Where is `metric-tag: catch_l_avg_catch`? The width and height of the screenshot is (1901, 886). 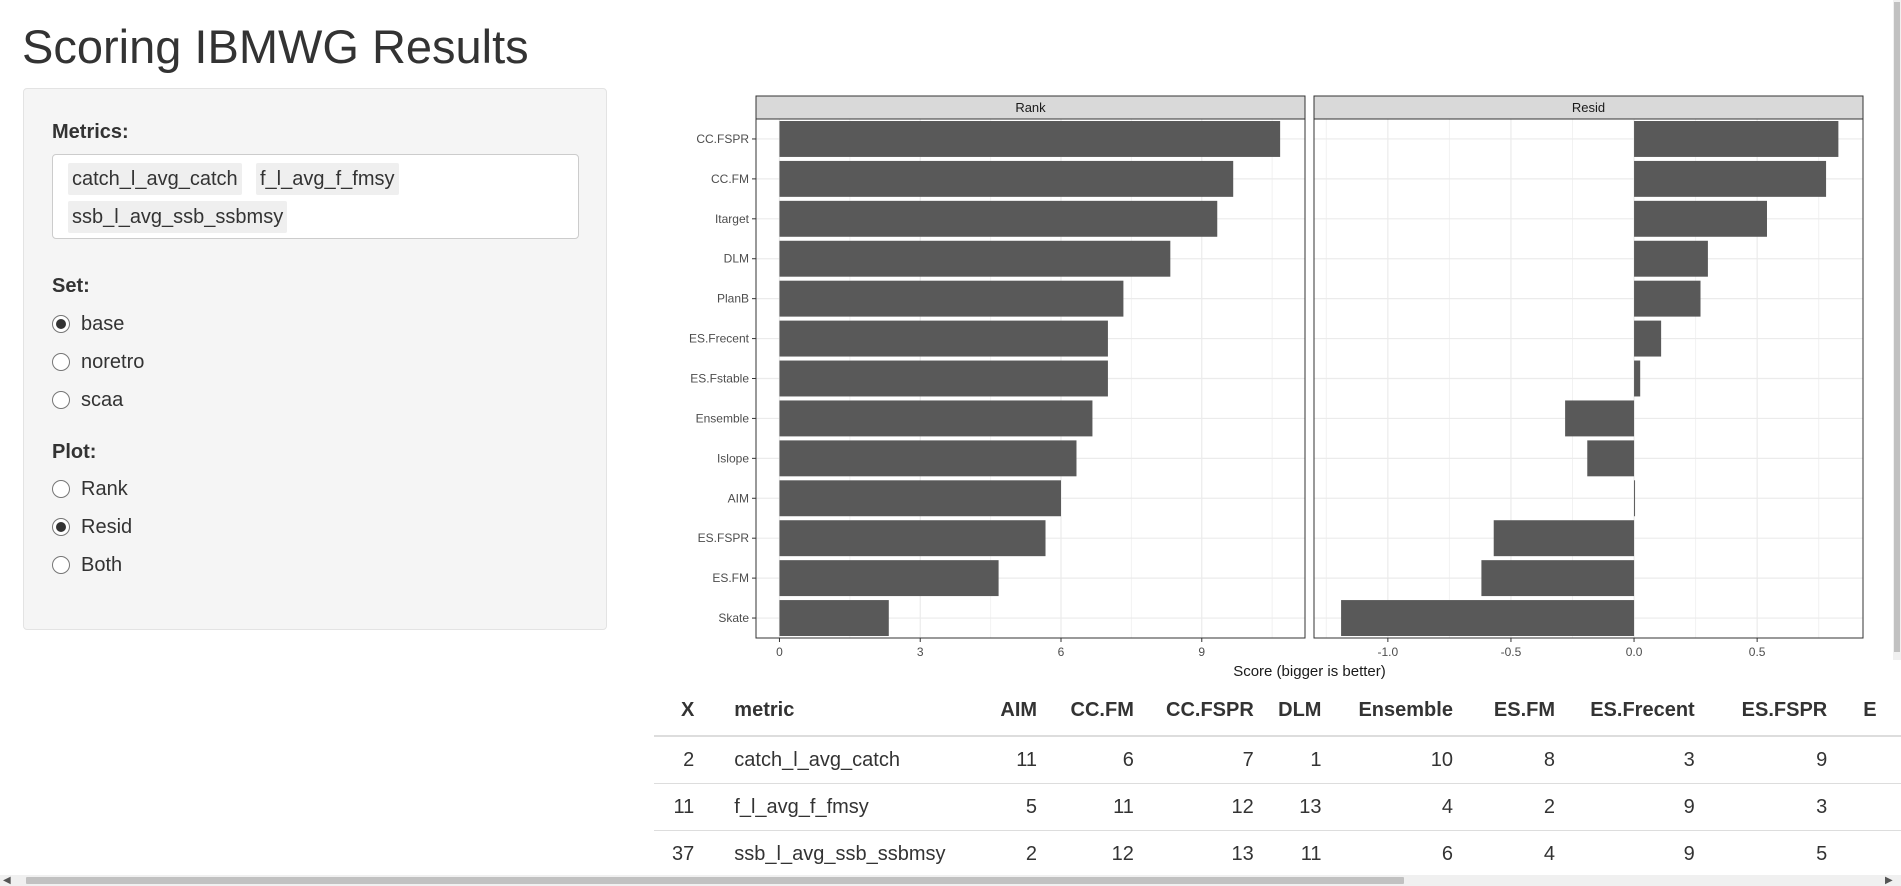 metric-tag: catch_l_avg_catch is located at coordinates (155, 179).